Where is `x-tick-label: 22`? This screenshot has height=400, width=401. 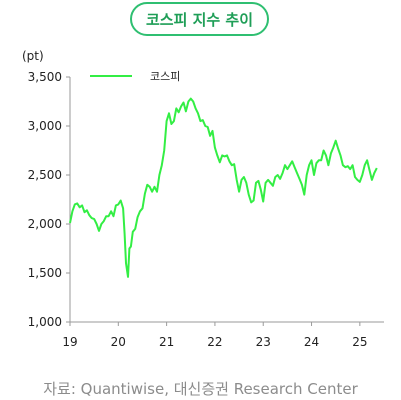 x-tick-label: 22 is located at coordinates (214, 342).